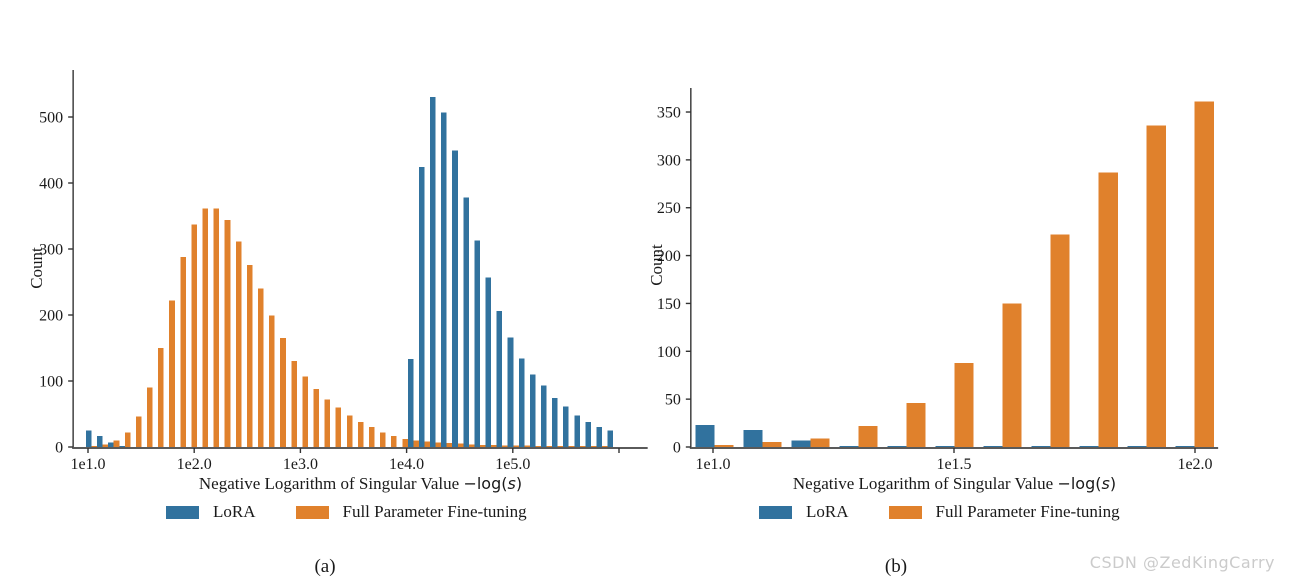 The image size is (1290, 584). I want to click on legend-b-lora-label: LoRA, so click(827, 511).